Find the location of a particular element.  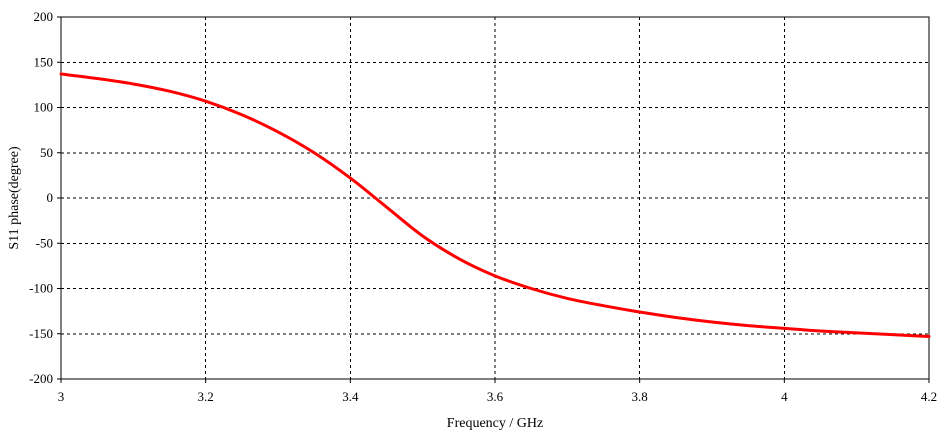

y-axis-title: S11 phase(degree) is located at coordinates (14, 198).